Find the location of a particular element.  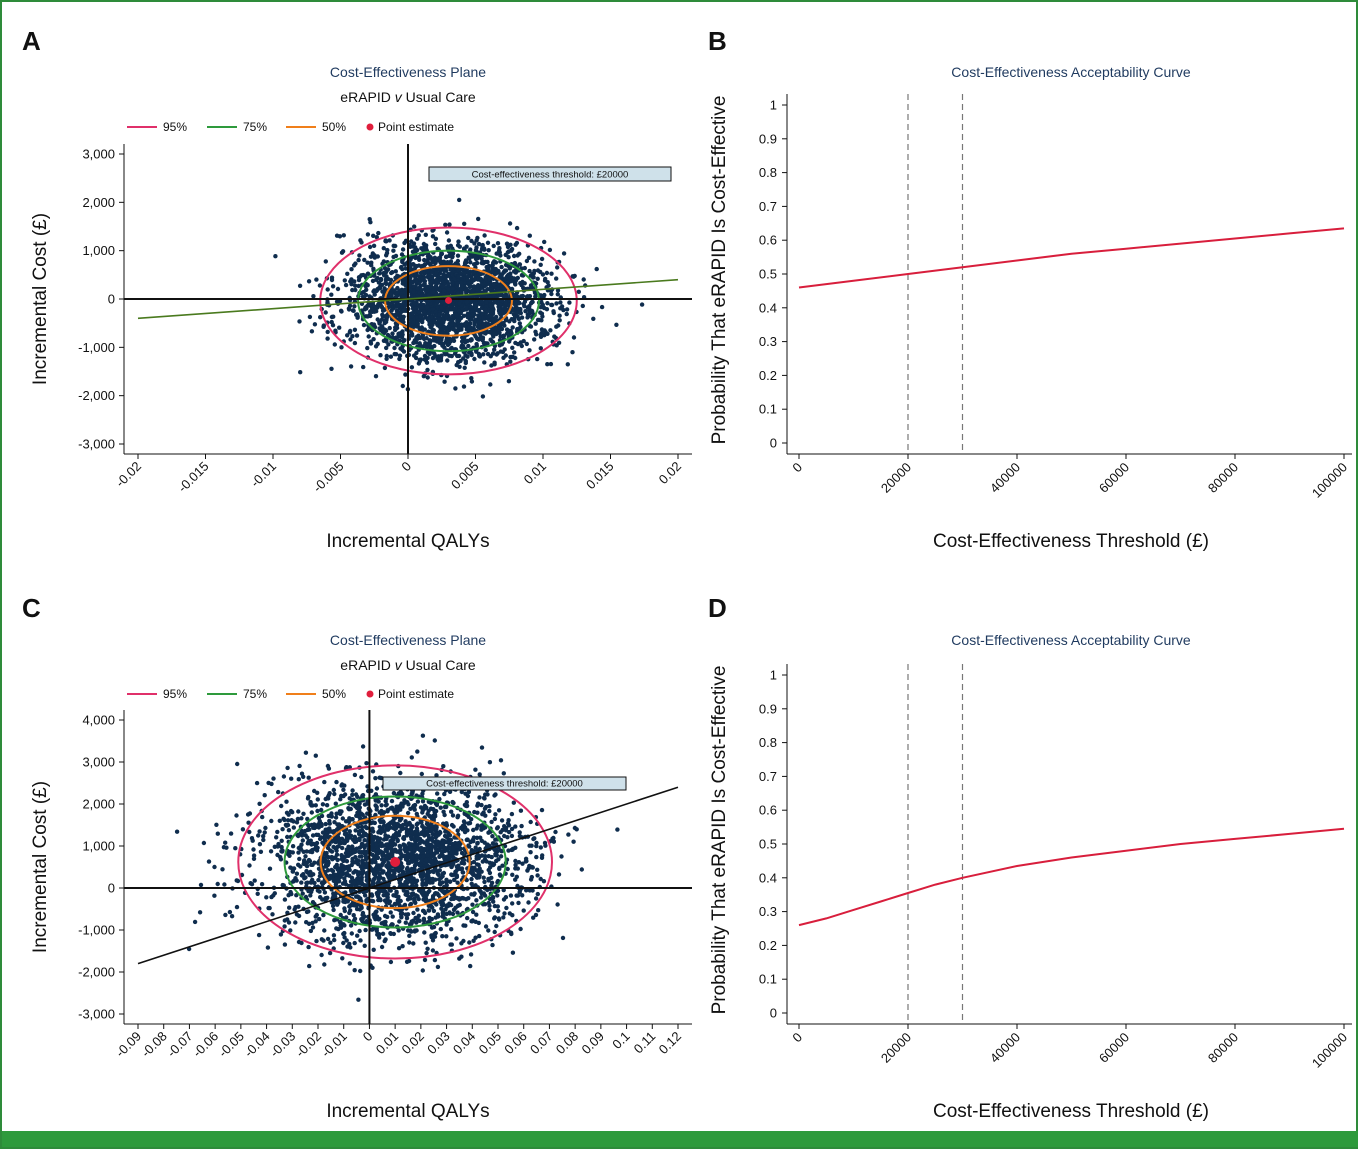

legend-item-c-0: 95% is located at coordinates (157, 694).